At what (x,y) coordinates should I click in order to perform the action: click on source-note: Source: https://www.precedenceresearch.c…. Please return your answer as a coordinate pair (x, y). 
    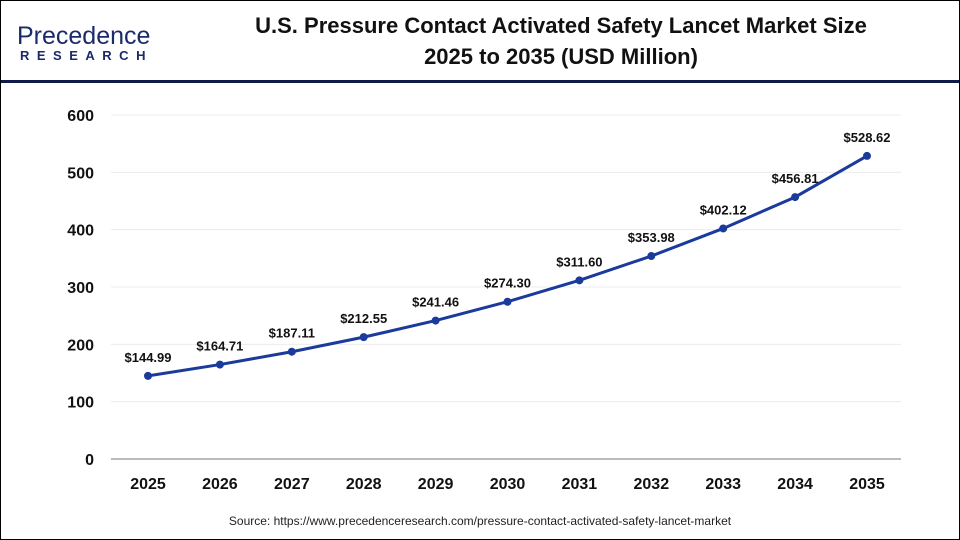
    Looking at the image, I should click on (480, 521).